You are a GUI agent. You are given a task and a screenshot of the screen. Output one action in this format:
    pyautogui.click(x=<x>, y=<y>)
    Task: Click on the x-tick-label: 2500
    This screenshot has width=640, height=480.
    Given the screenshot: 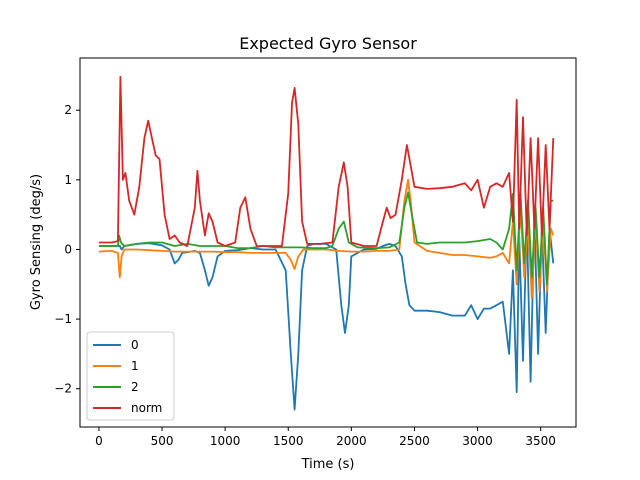 What is the action you would take?
    pyautogui.click(x=414, y=441)
    